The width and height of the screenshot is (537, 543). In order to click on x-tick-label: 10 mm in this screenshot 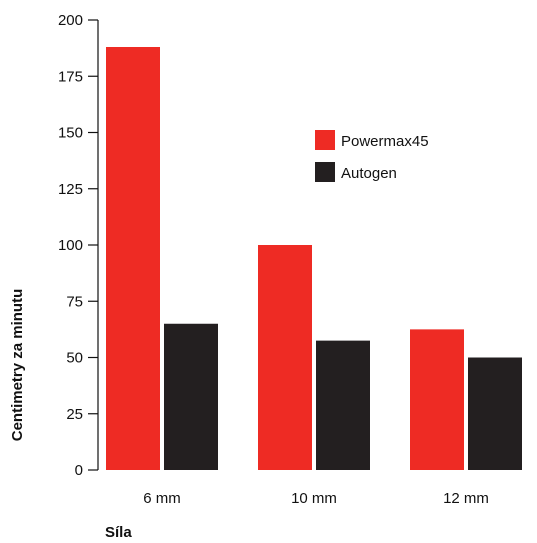, I will do `click(314, 498)`.